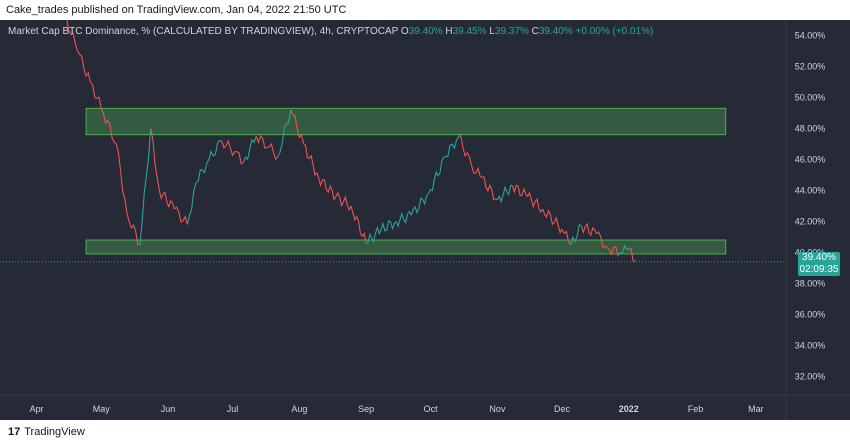  Describe the element at coordinates (37, 409) in the screenshot. I see `x-tick-label: Apr` at that location.